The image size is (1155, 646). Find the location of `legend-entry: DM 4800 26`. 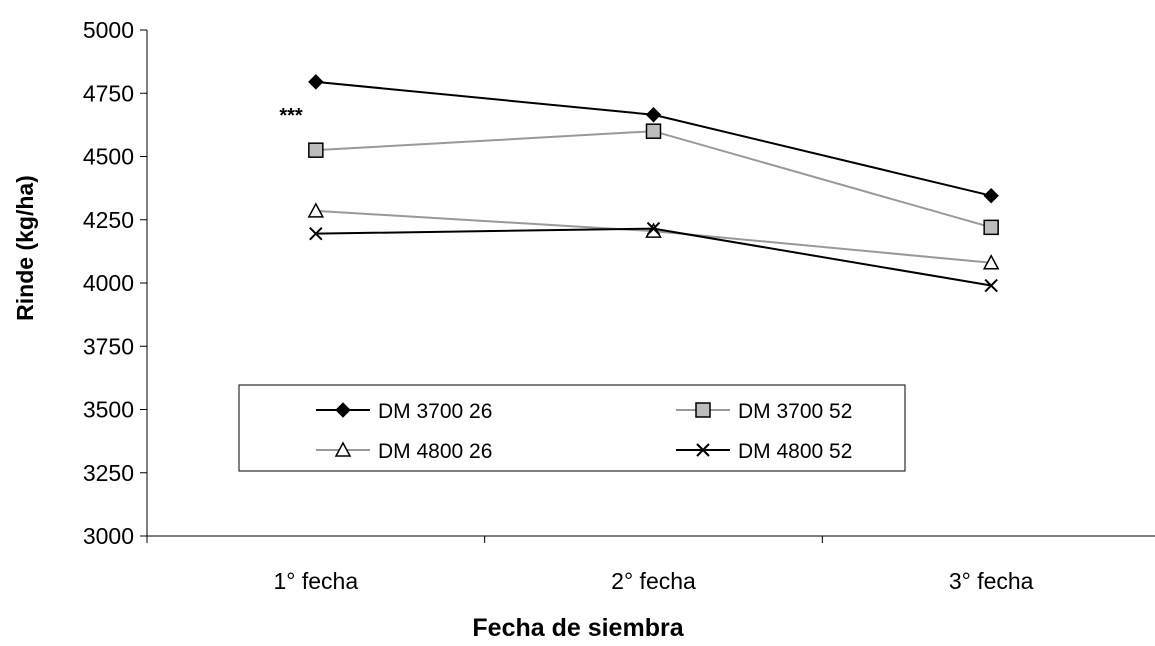

legend-entry: DM 4800 26 is located at coordinates (404, 451).